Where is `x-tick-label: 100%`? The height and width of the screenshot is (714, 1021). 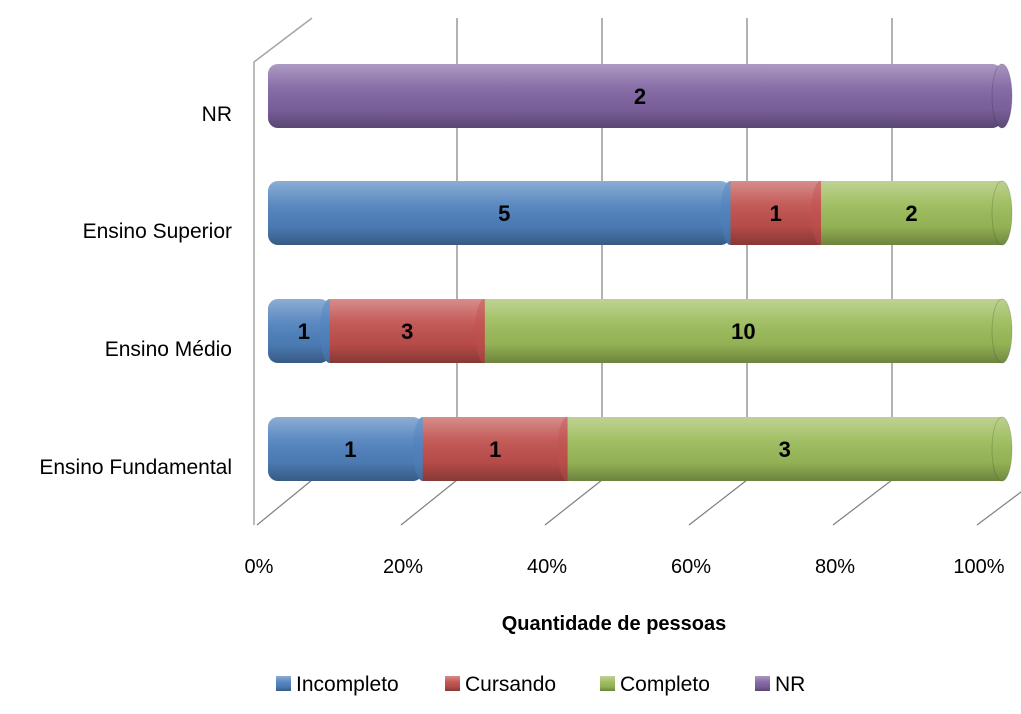 x-tick-label: 100% is located at coordinates (978, 567).